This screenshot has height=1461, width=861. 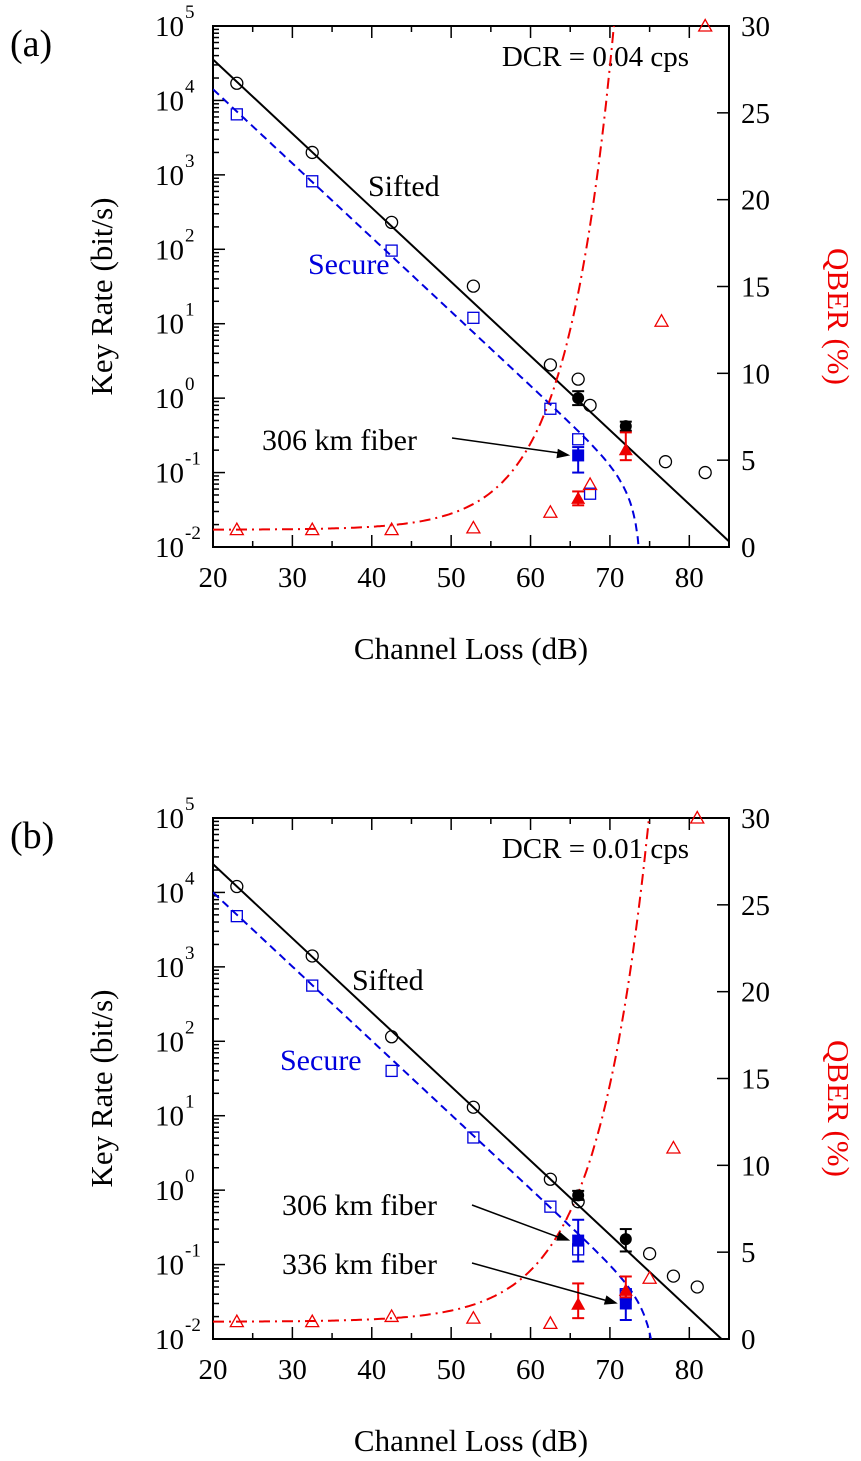 What do you see at coordinates (101, 296) in the screenshot?
I see `y-left-axis-label: Key Rate (bit/s)` at bounding box center [101, 296].